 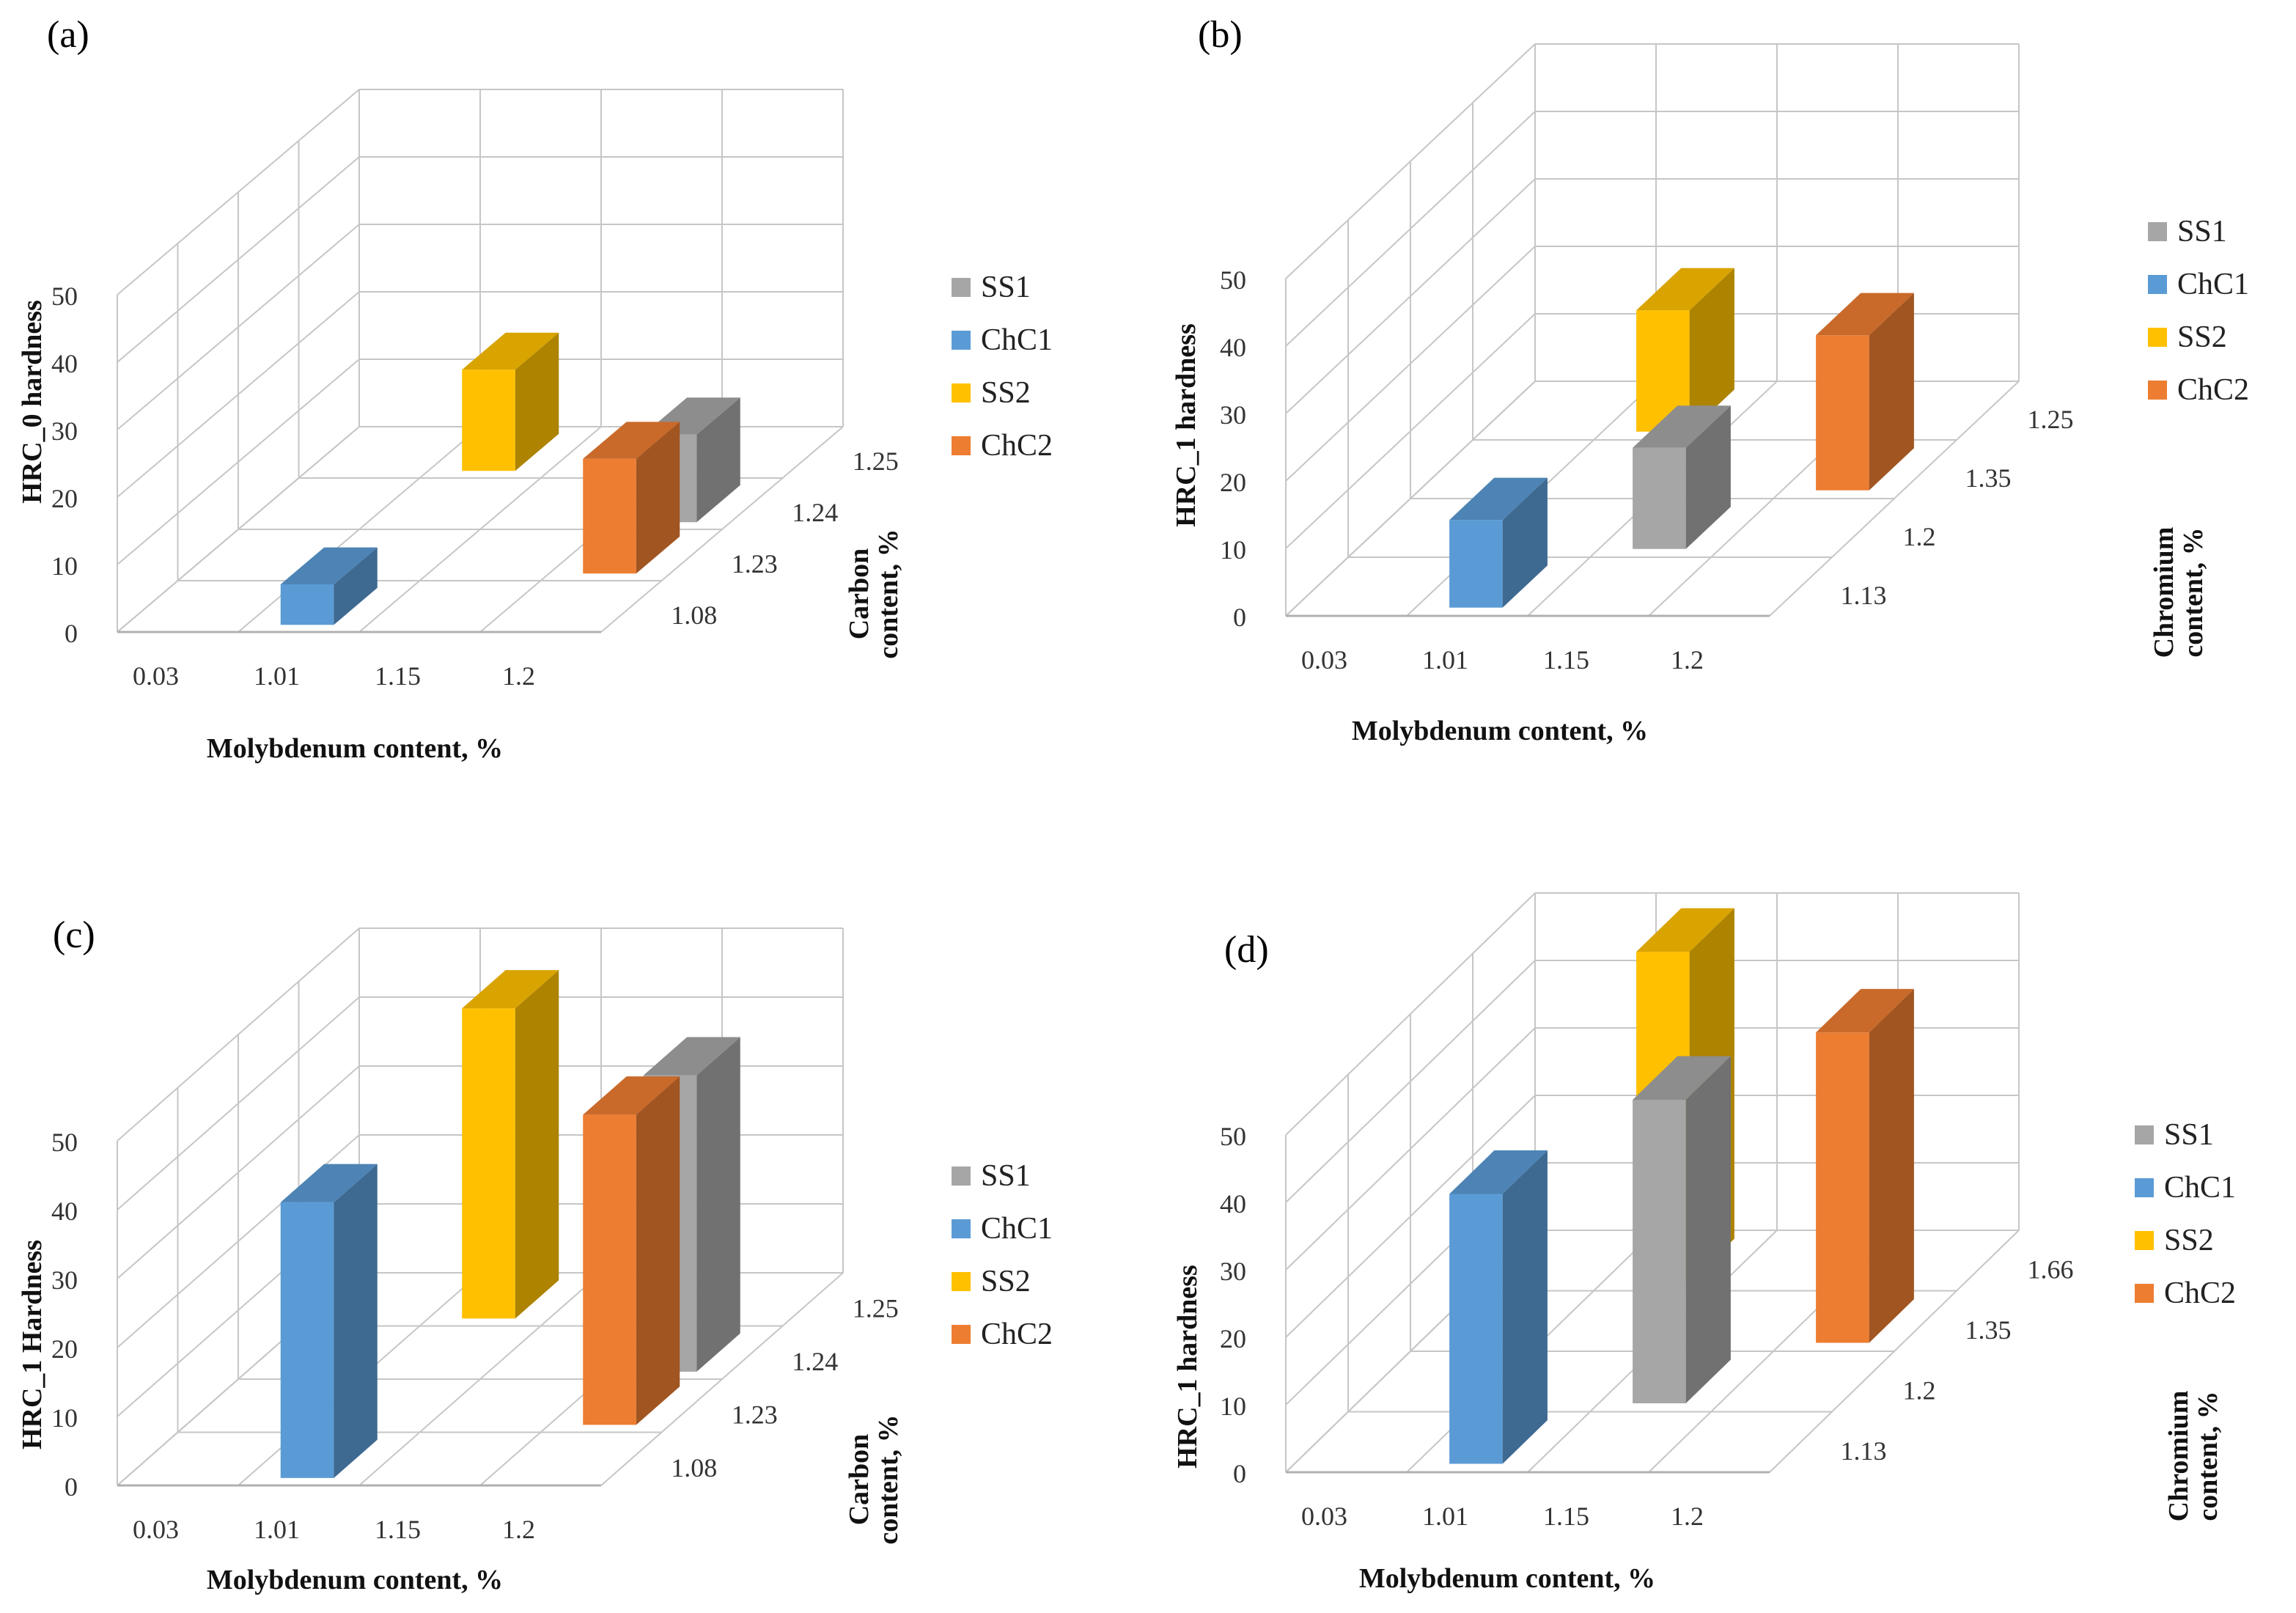 What do you see at coordinates (859, 594) in the screenshot?
I see `z-axis-title-a-line1: Carbon` at bounding box center [859, 594].